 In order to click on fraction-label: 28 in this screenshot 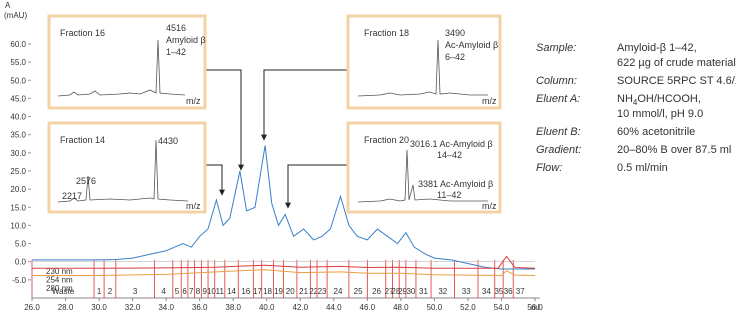, I will do `click(395, 291)`.